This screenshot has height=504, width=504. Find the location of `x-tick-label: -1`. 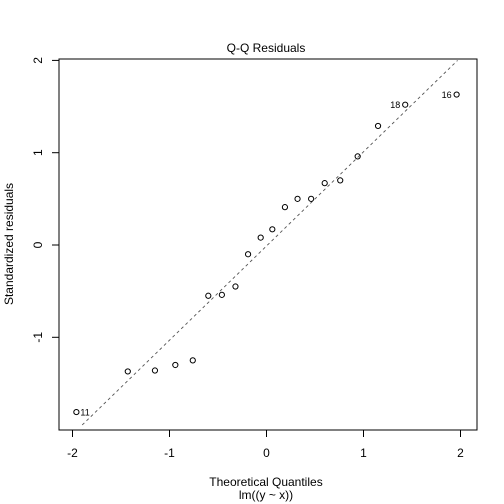

x-tick-label: -1 is located at coordinates (169, 453).